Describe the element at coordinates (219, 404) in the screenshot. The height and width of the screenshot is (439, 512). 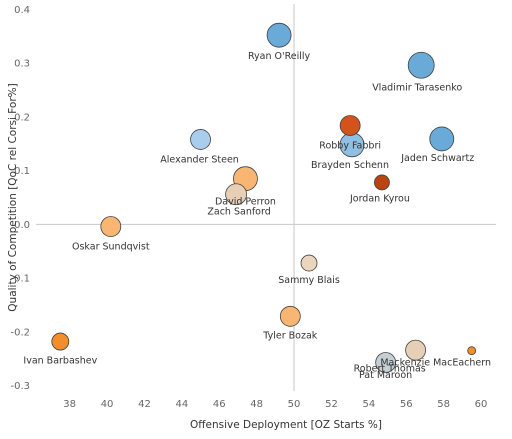
I see `x-tick-label: 46` at that location.